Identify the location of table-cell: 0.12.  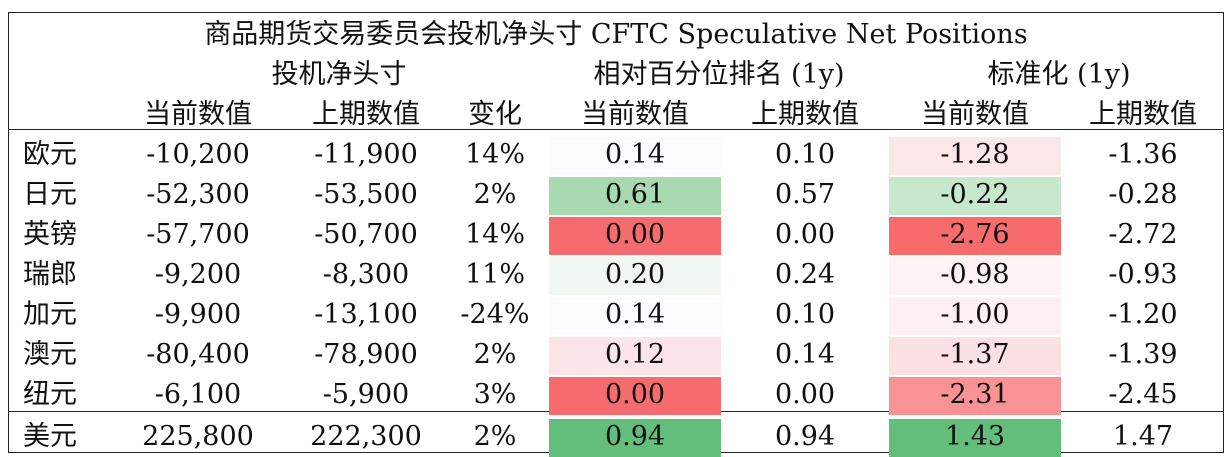
(635, 354).